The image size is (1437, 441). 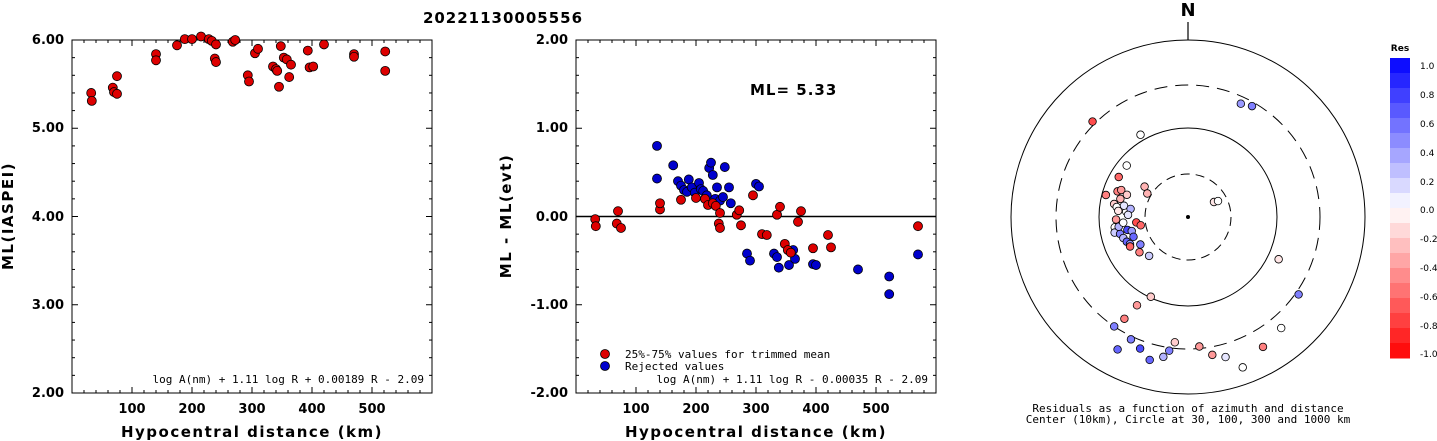 What do you see at coordinates (674, 366) in the screenshot?
I see `legend-label-rejected: Rejected values` at bounding box center [674, 366].